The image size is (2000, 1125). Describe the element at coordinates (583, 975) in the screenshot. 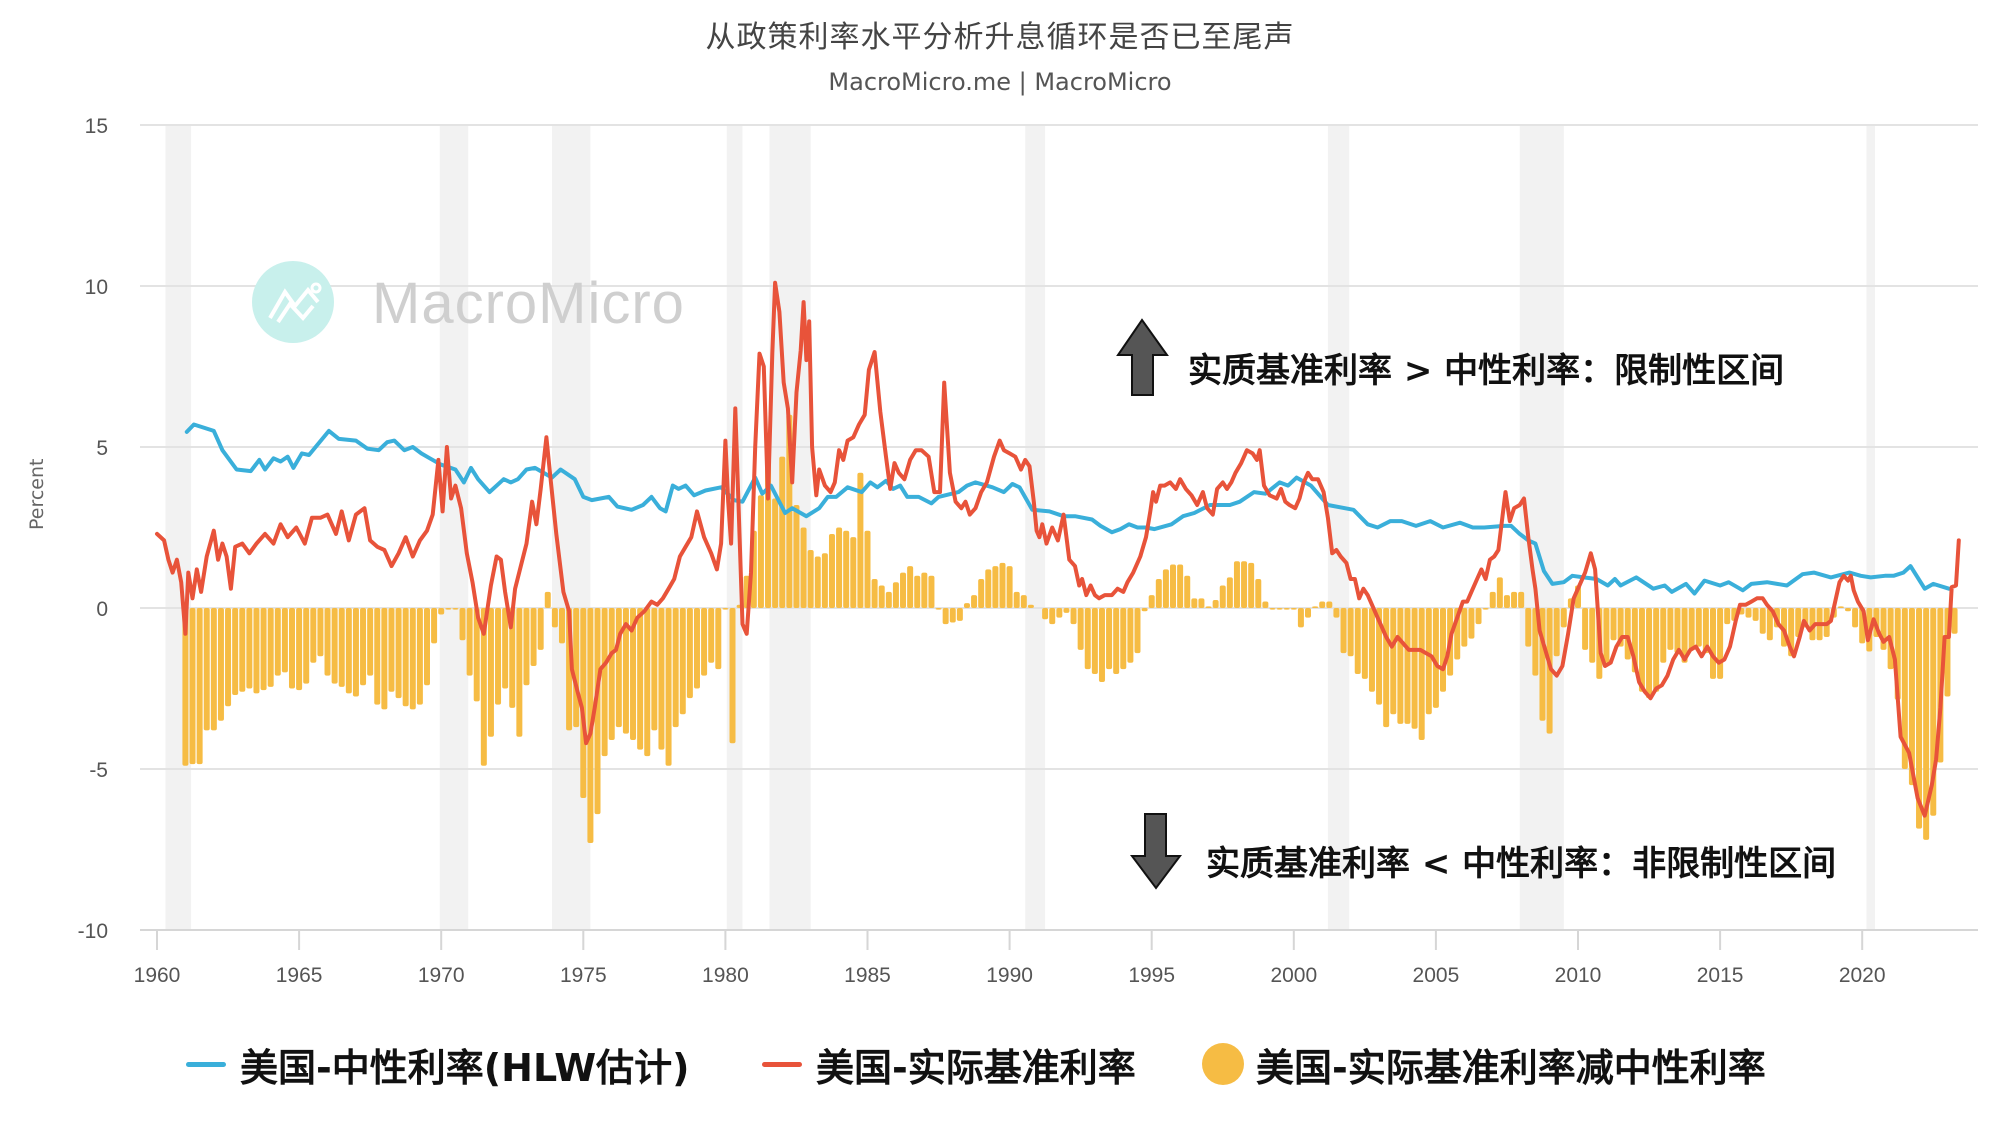

I see `x-tick-label: 1975` at that location.